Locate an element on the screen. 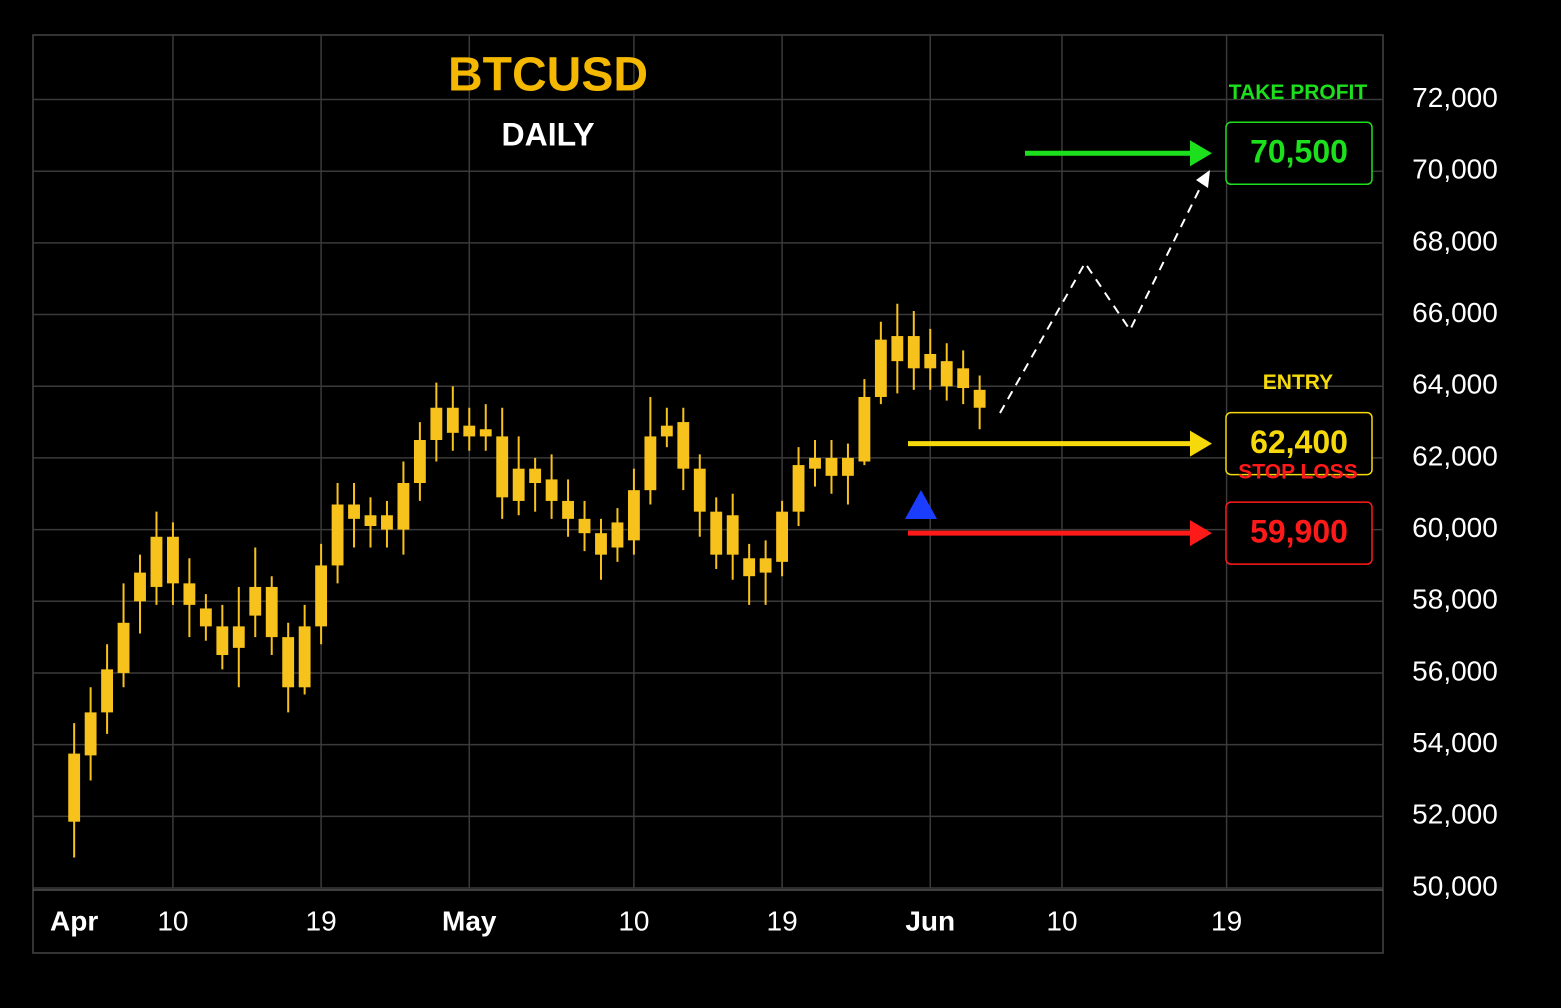  y-tick-label: 66,000 is located at coordinates (1455, 312).